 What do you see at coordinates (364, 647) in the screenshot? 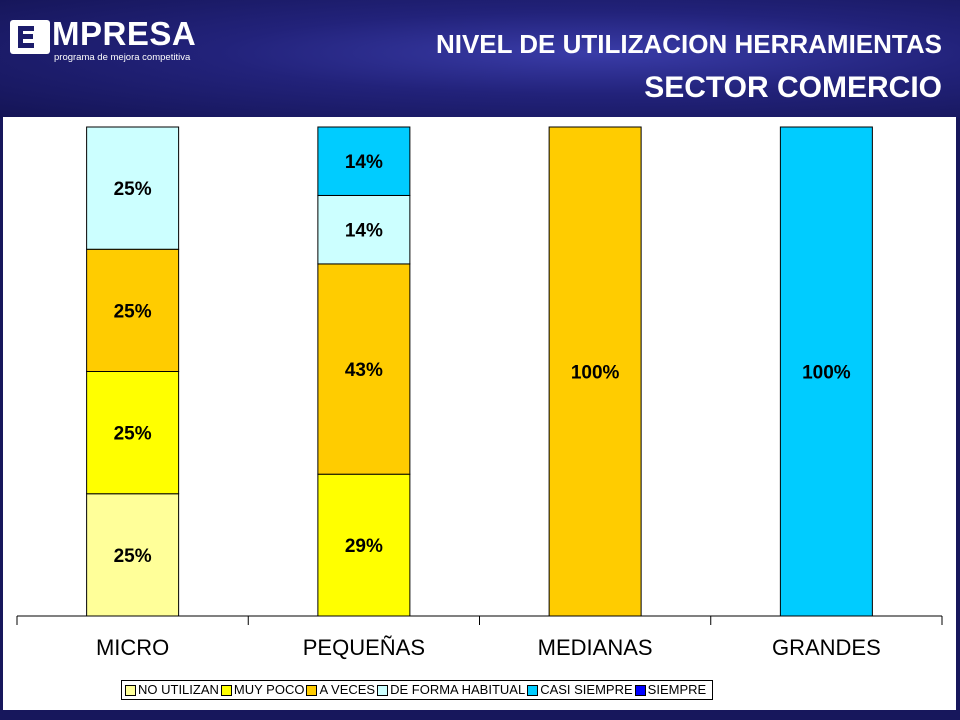
I see `category-tick-label: PEQUEÑAS` at bounding box center [364, 647].